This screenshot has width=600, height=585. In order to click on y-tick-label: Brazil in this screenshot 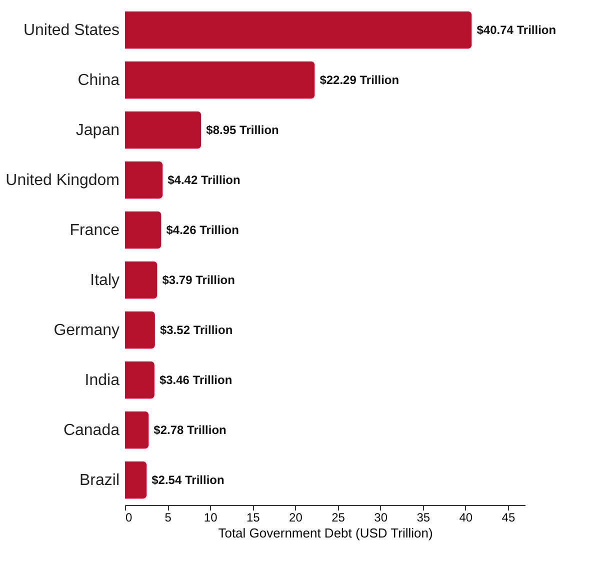, I will do `click(99, 480)`.